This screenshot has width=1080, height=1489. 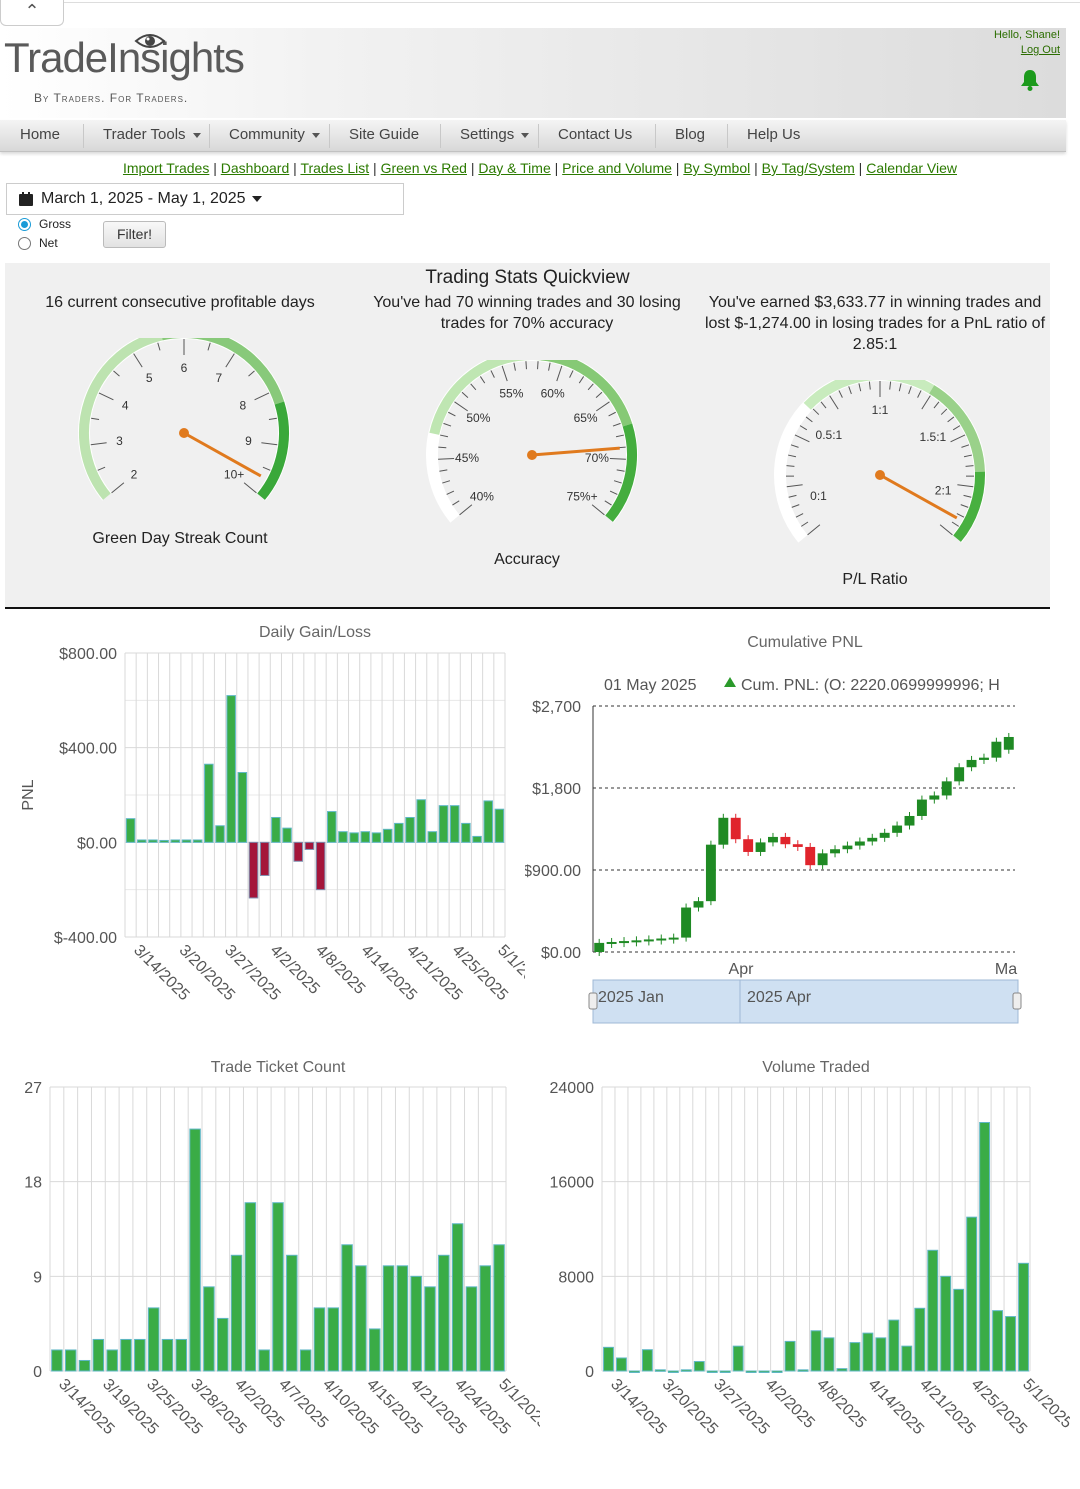 What do you see at coordinates (572, 1183) in the screenshot?
I see `y-tick-label: 16000` at bounding box center [572, 1183].